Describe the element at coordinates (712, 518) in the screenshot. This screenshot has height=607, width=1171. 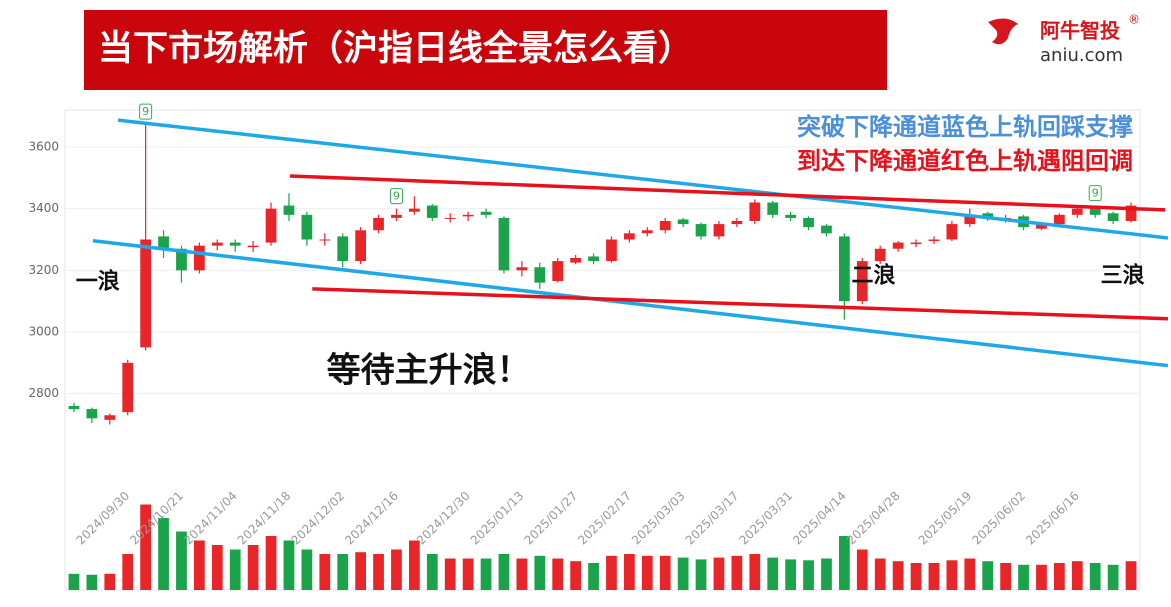
I see `x-tick-label: 2025/03/17` at that location.